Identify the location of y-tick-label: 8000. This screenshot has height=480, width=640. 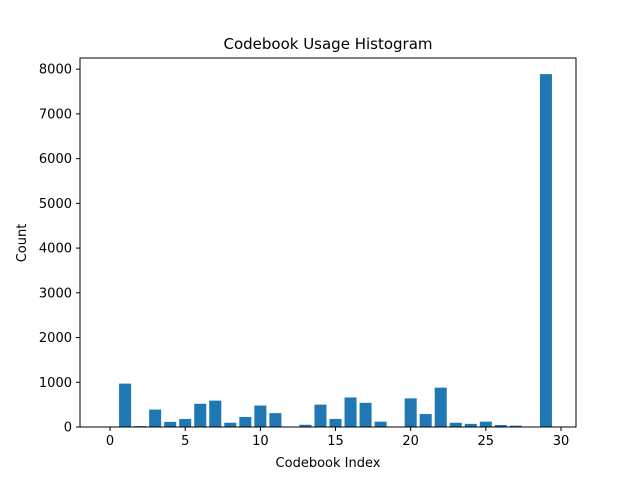
(55, 70).